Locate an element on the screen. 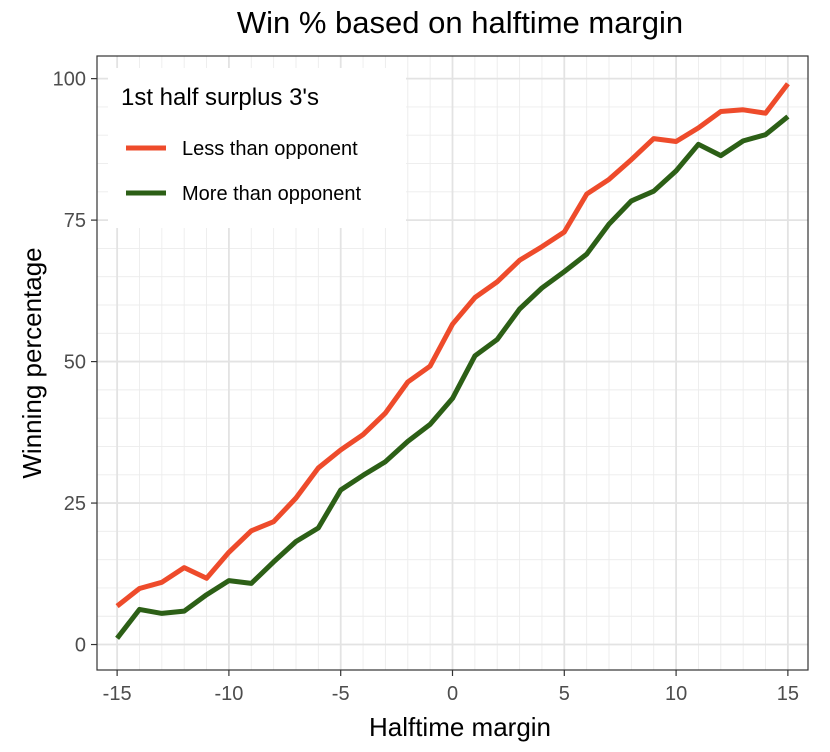 Image resolution: width=830 pixels, height=752 pixels. y-tick-label: 50 is located at coordinates (75, 363).